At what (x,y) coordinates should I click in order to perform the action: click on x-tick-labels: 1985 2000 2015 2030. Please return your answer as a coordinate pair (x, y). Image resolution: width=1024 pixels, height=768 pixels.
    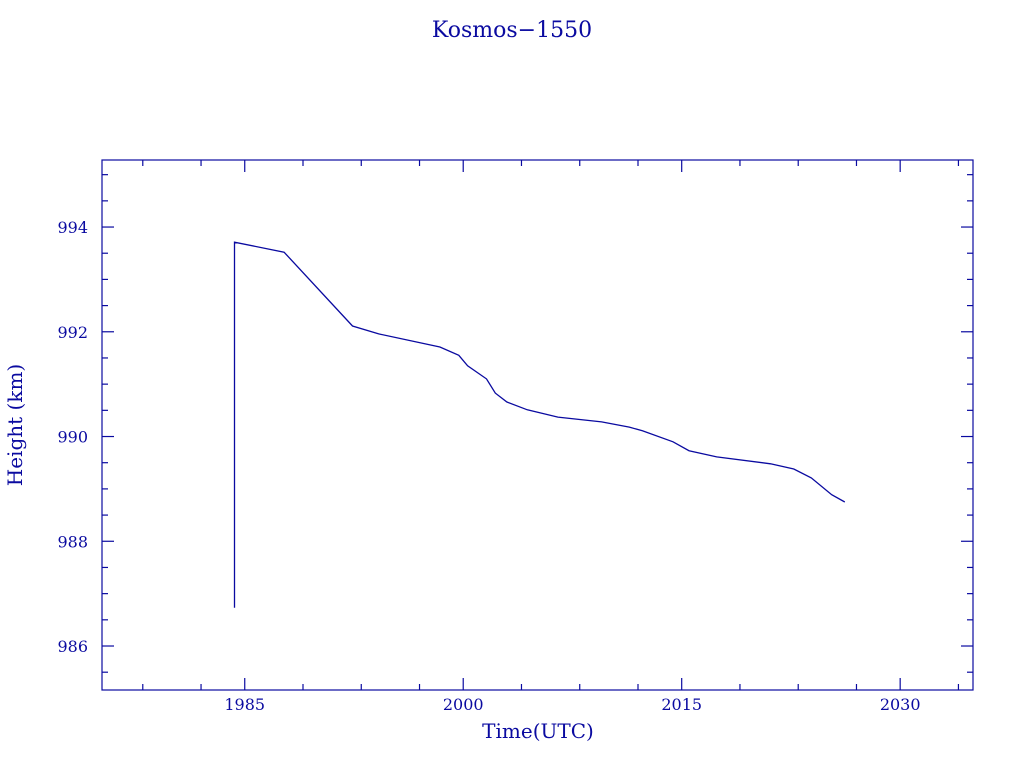
    Looking at the image, I should click on (572, 704).